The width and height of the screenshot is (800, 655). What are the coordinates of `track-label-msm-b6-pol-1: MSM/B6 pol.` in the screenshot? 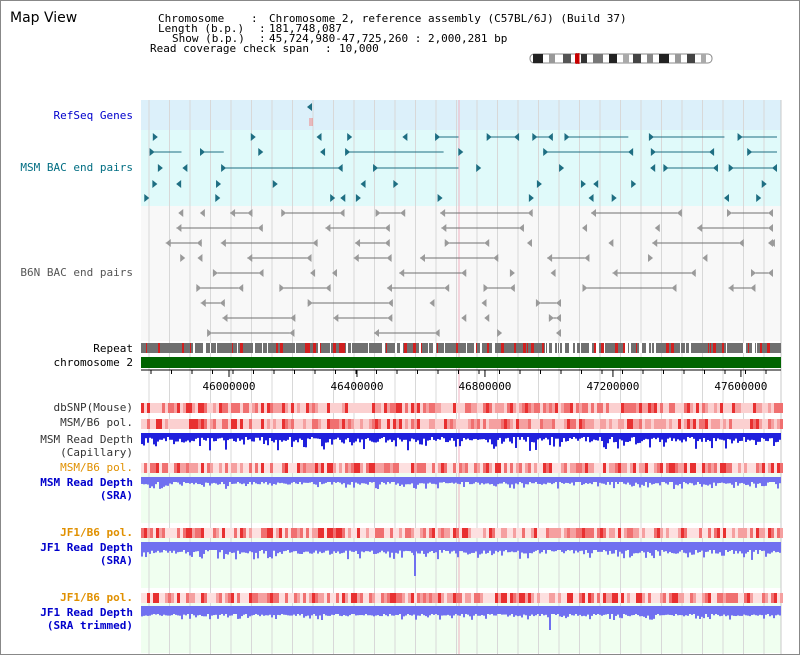 It's located at (96, 422).